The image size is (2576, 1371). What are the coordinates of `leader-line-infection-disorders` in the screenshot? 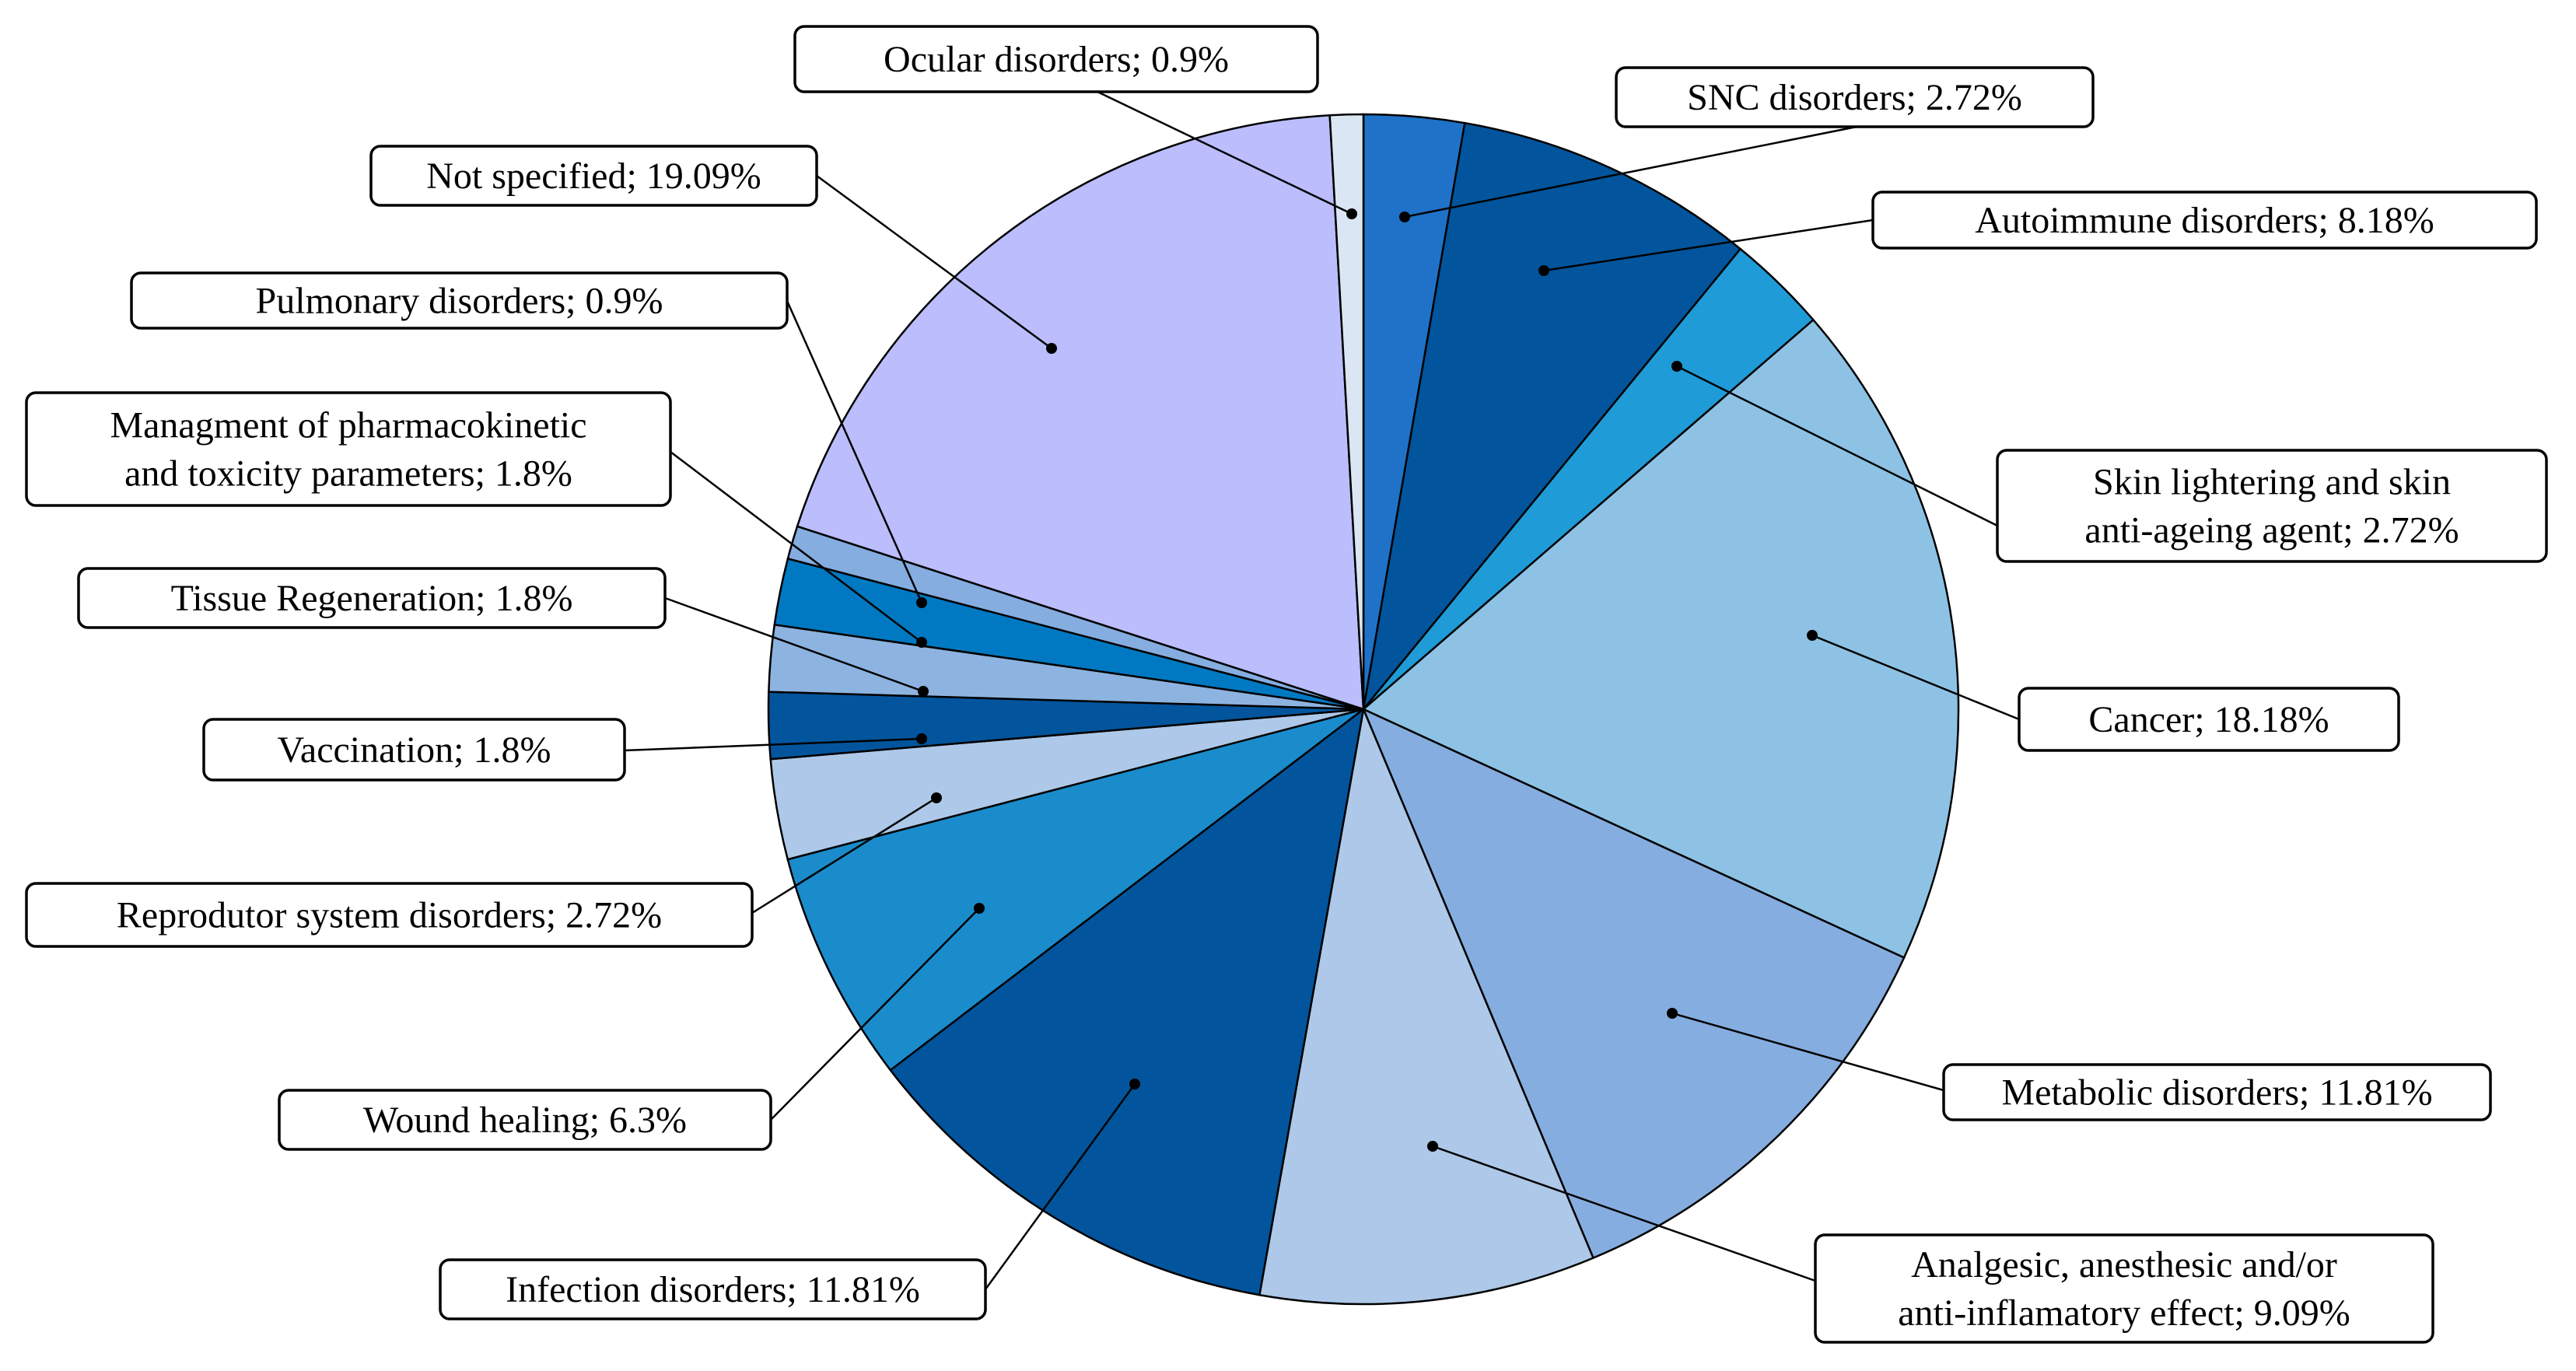 It's located at (1060, 1186).